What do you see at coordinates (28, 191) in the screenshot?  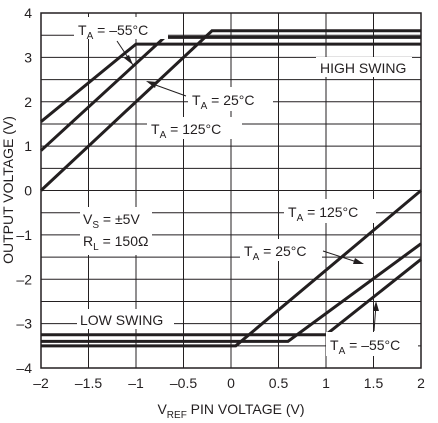 I see `y-tick-label: 0` at bounding box center [28, 191].